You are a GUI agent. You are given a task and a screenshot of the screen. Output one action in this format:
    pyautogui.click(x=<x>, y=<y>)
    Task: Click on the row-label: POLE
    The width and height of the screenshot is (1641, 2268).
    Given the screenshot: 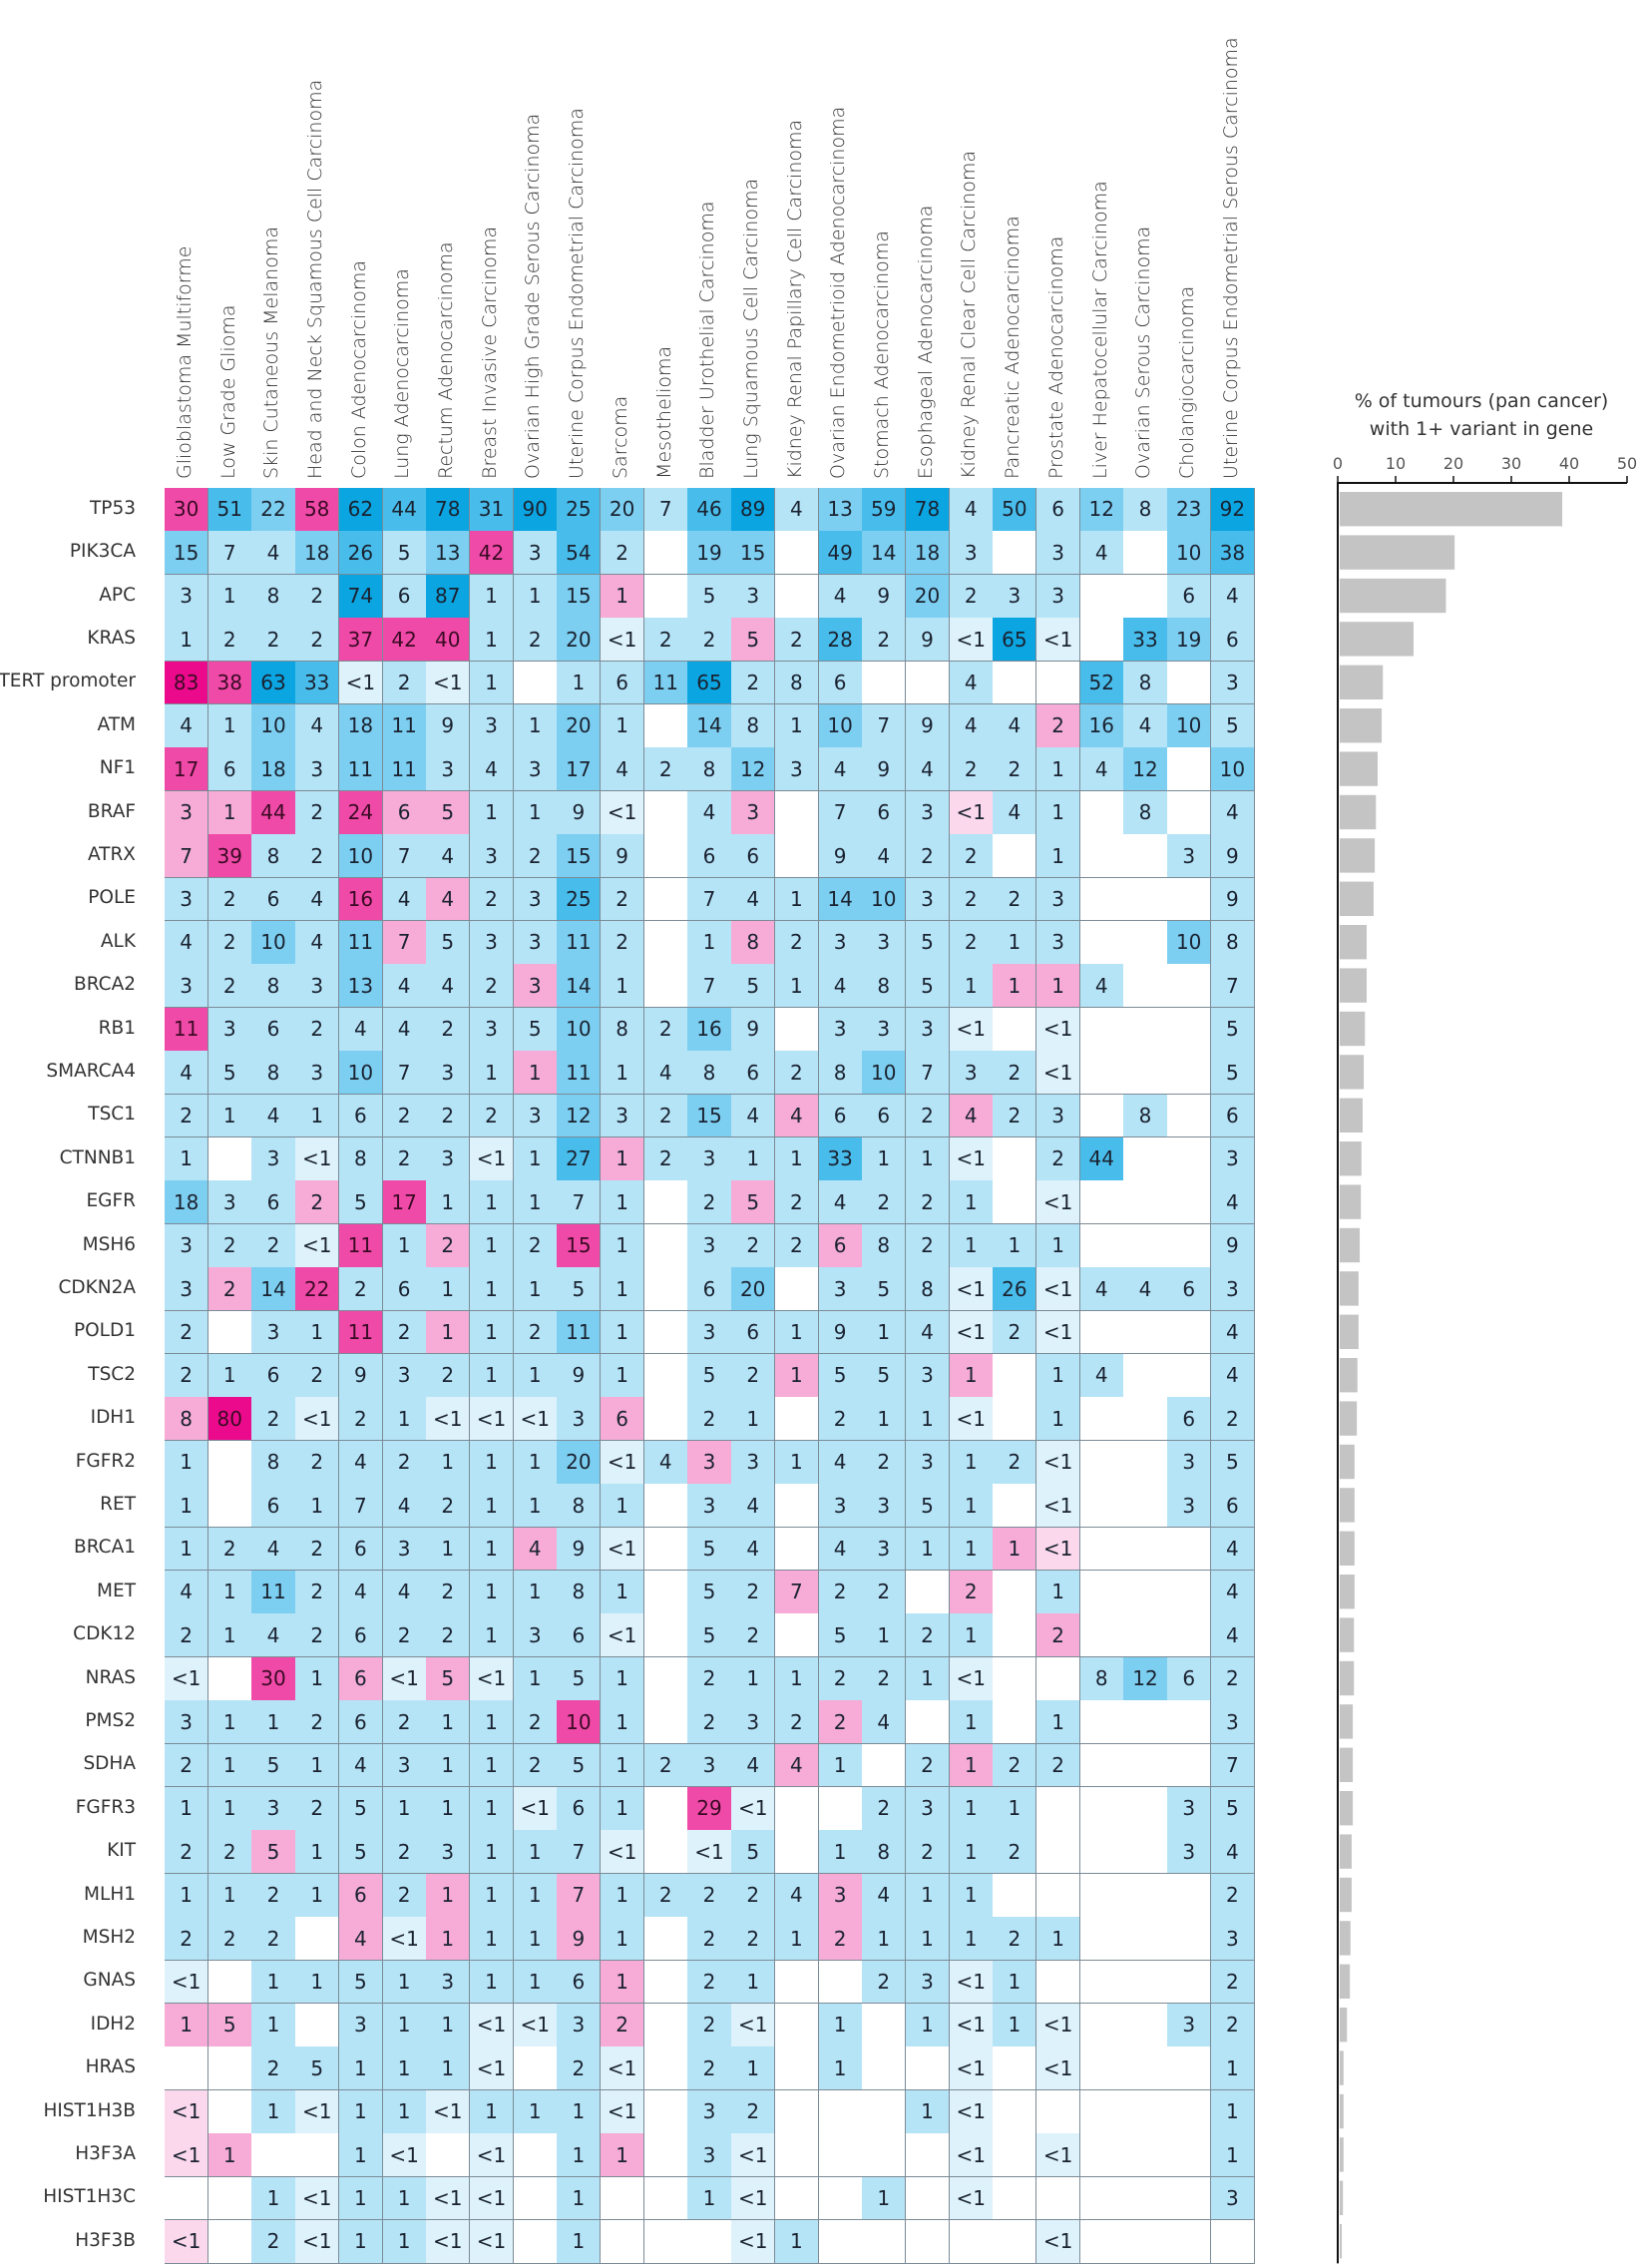 What is the action you would take?
    pyautogui.click(x=112, y=898)
    